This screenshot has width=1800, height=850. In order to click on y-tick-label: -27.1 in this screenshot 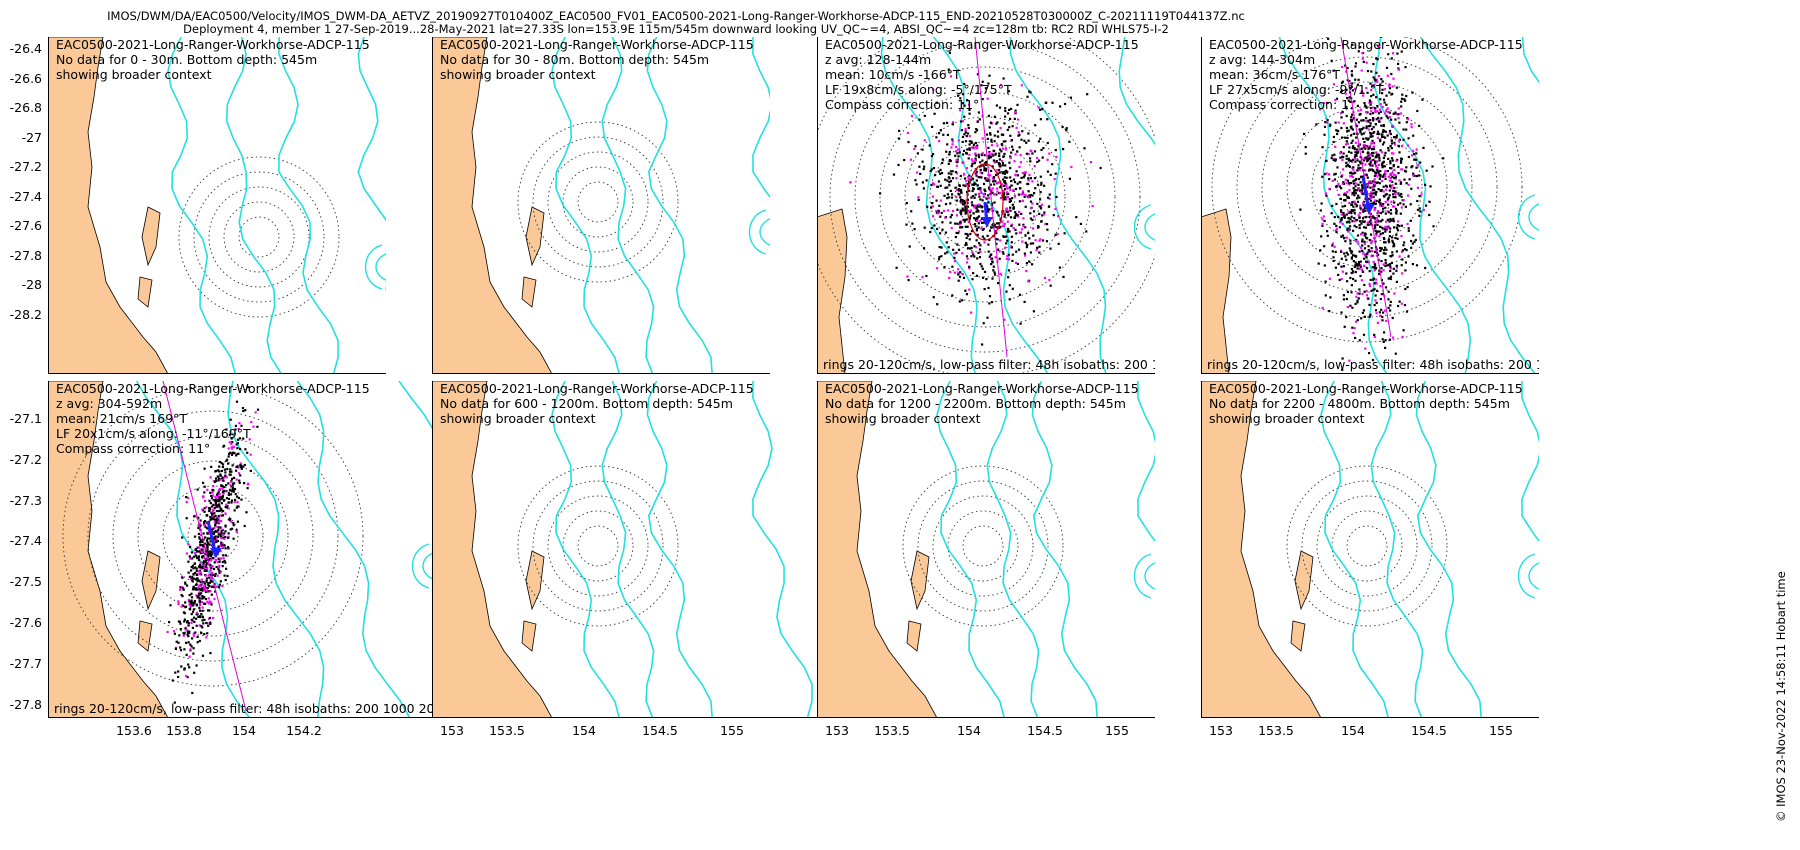, I will do `click(25, 418)`.